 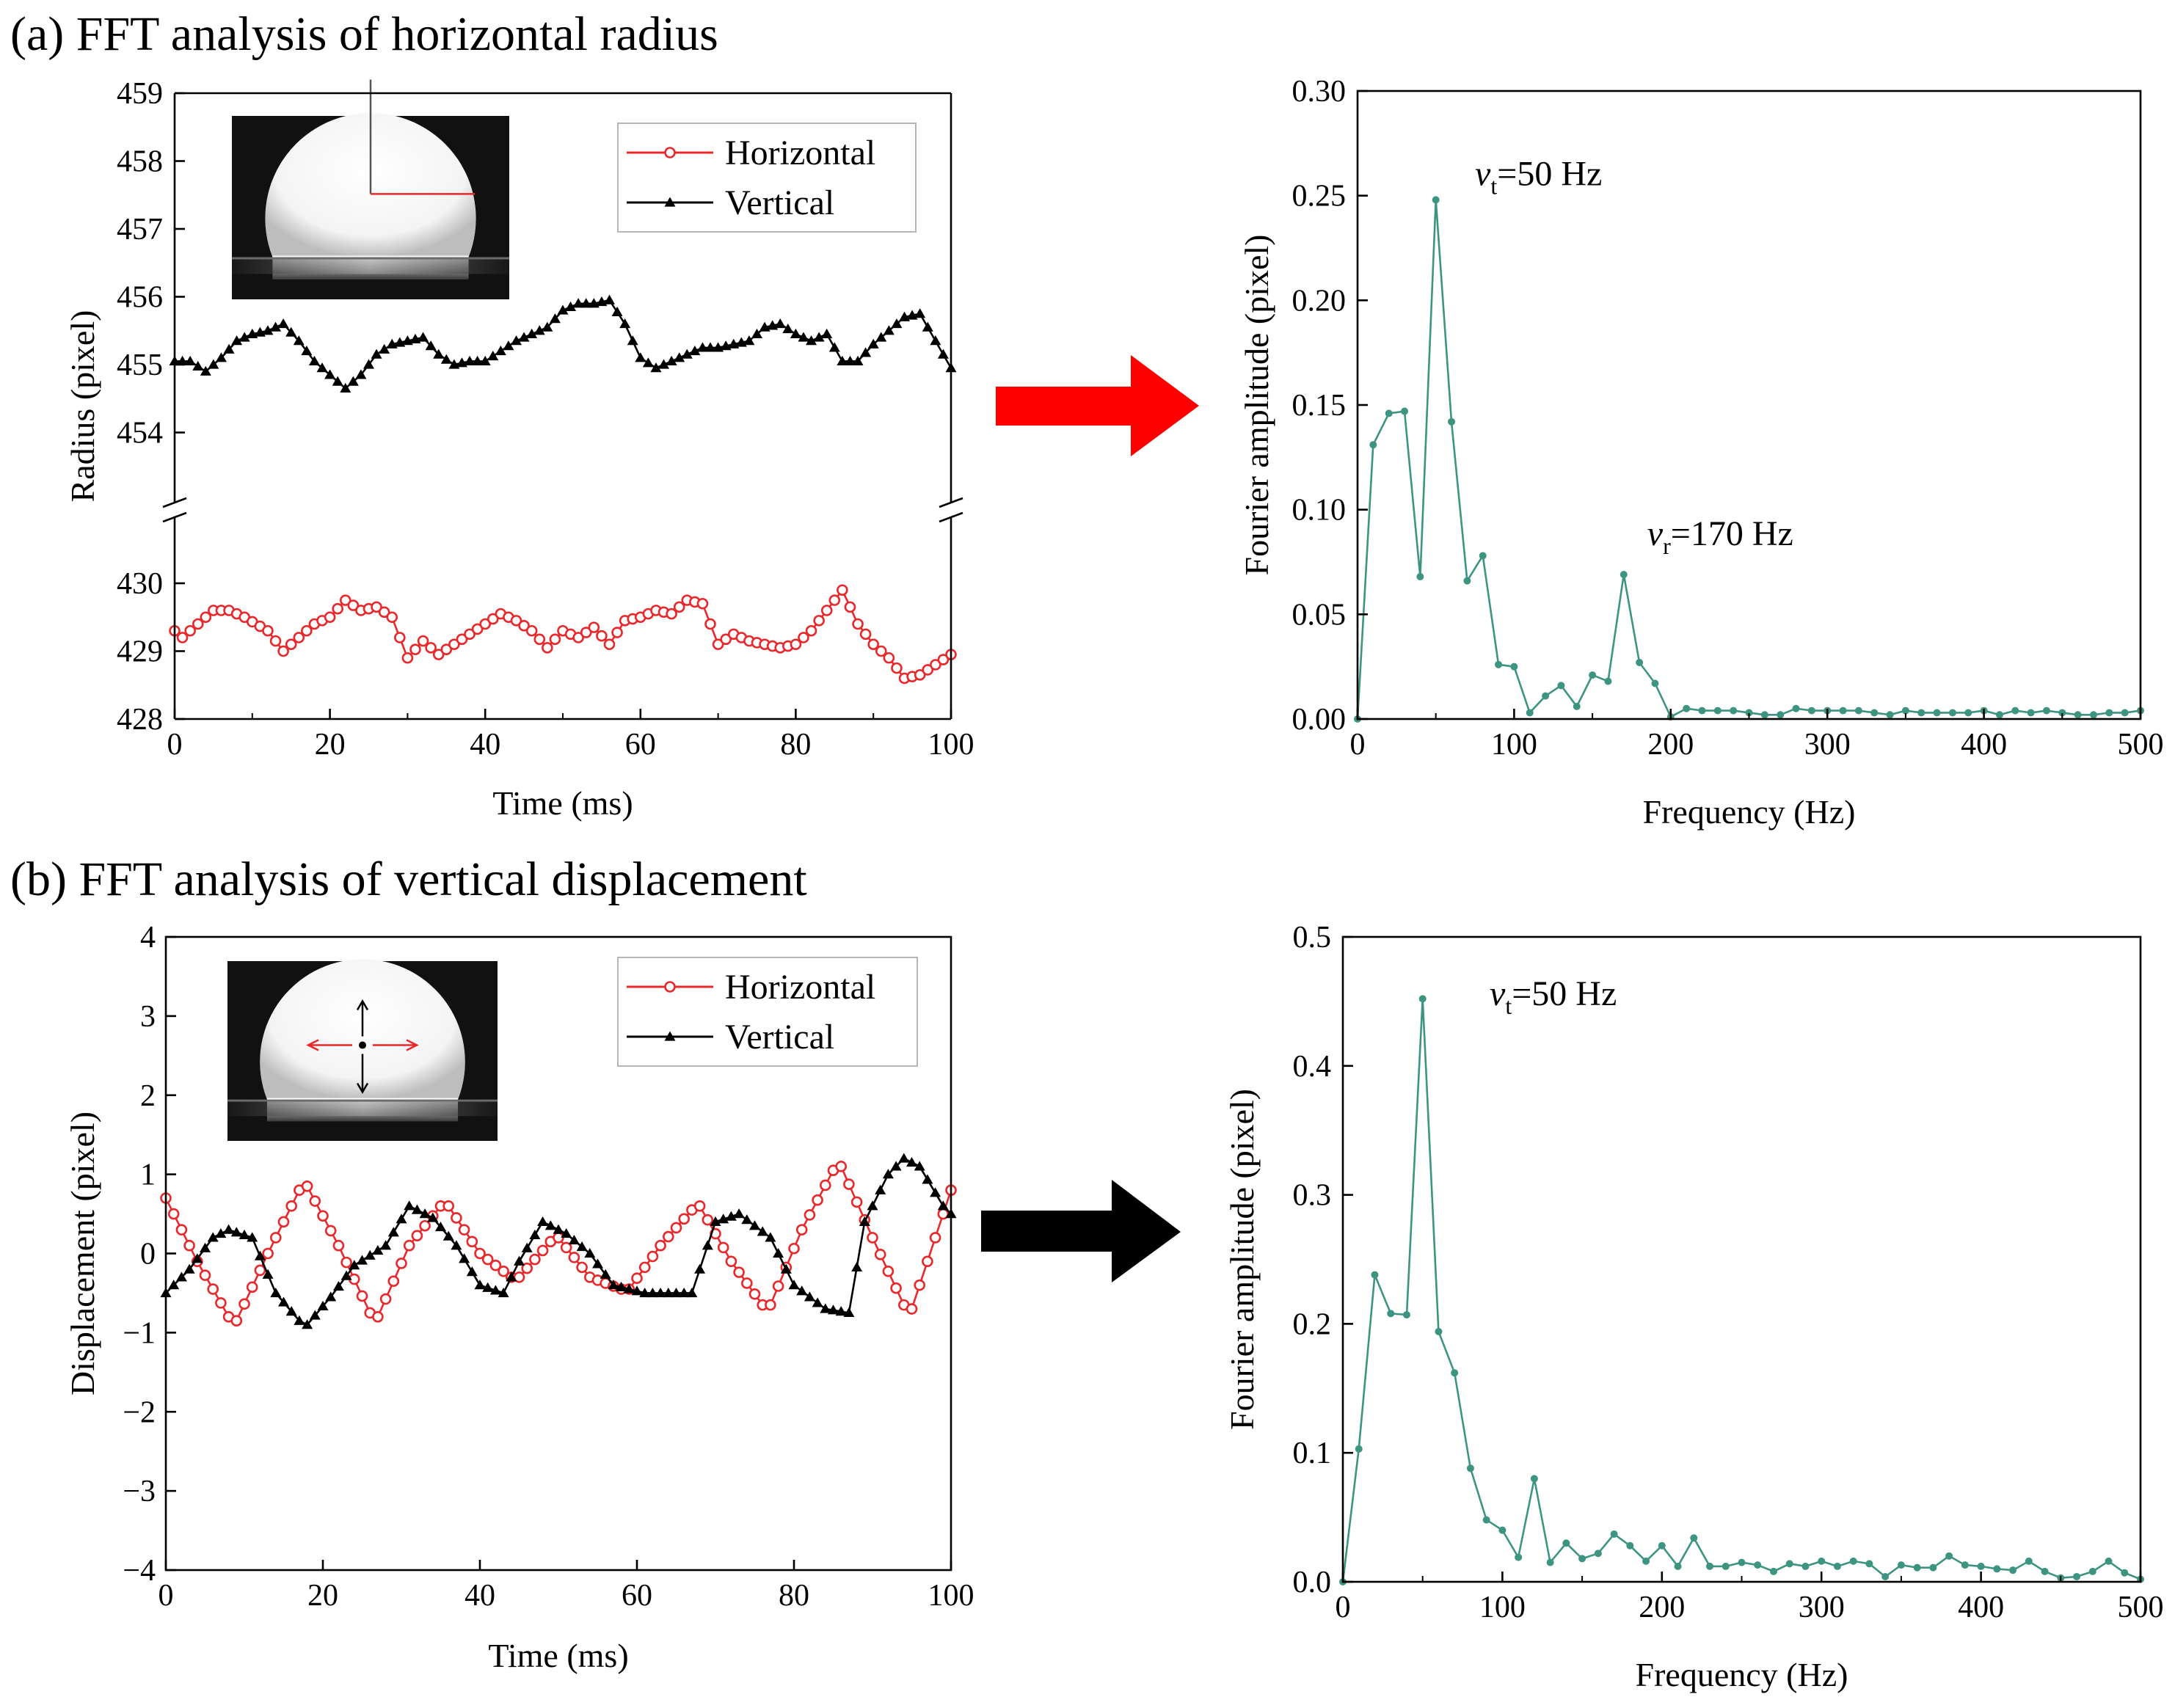 What do you see at coordinates (1667, 546) in the screenshot?
I see `annotation-subscript: r` at bounding box center [1667, 546].